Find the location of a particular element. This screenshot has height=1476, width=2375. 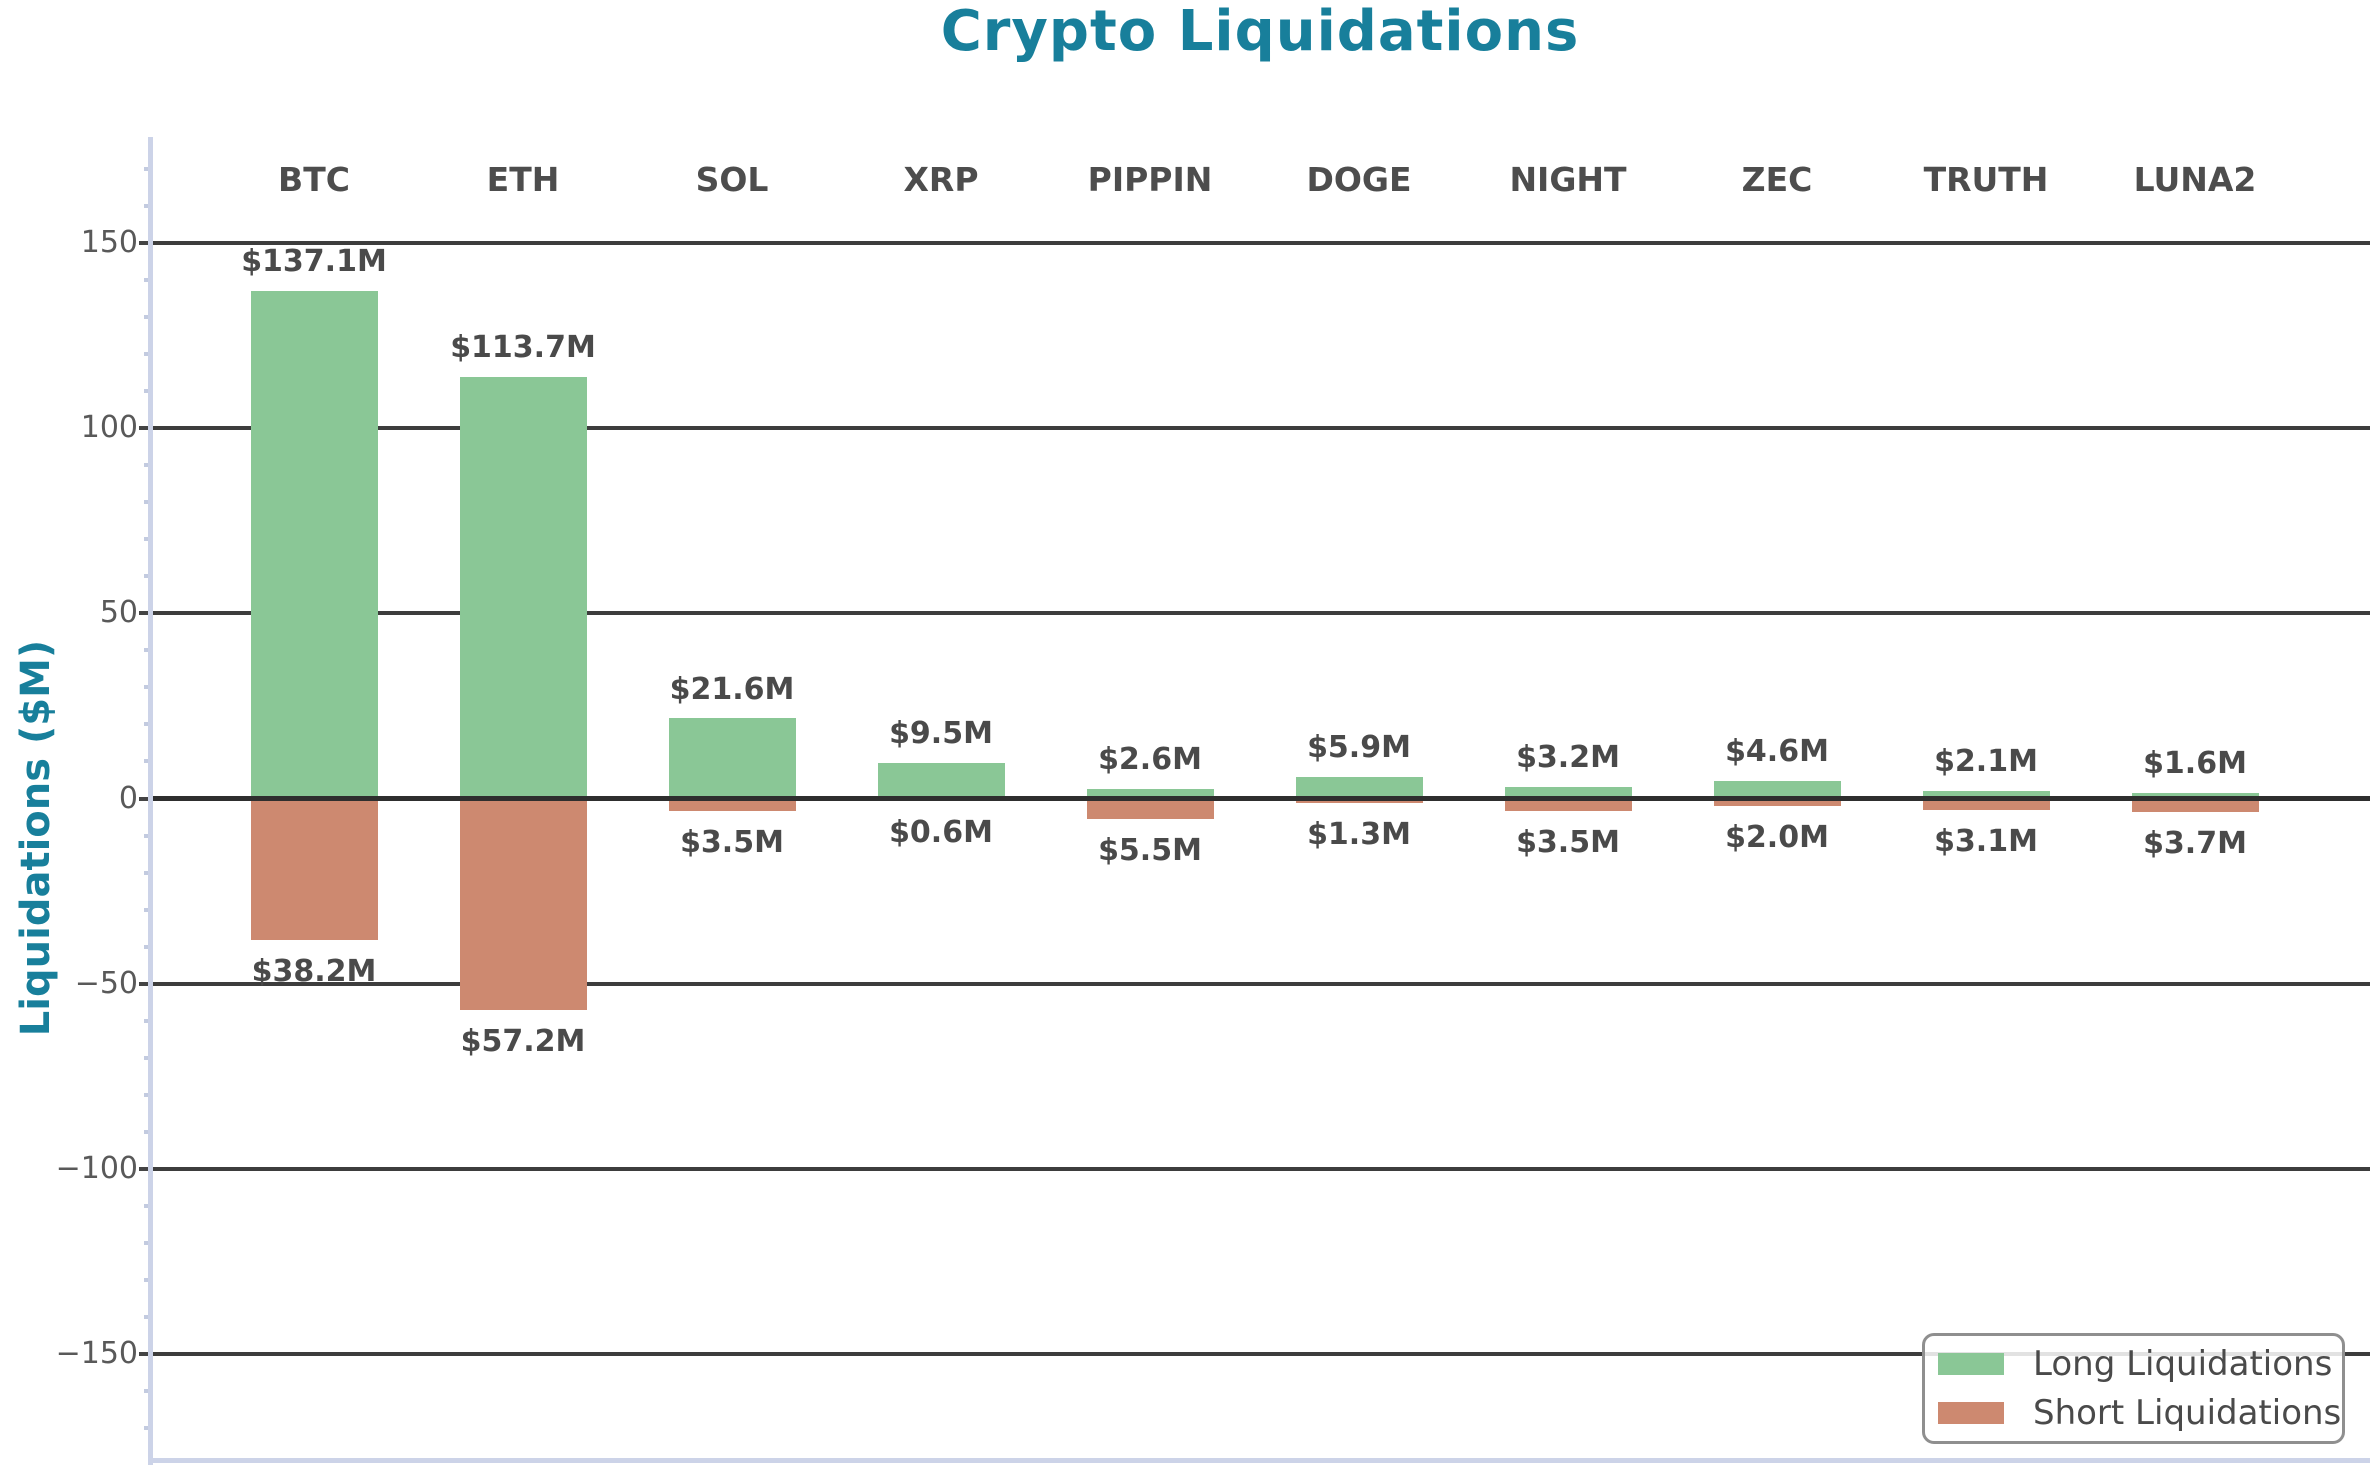

bar-short-luna2 is located at coordinates (2195, 805).